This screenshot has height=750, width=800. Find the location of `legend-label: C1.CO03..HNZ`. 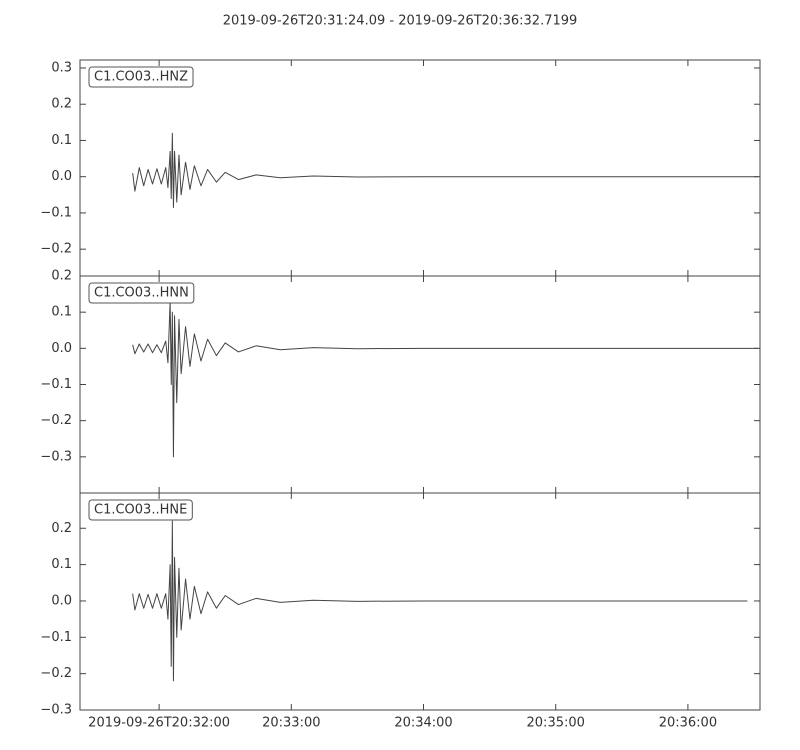

legend-label: C1.CO03..HNZ is located at coordinates (141, 77).